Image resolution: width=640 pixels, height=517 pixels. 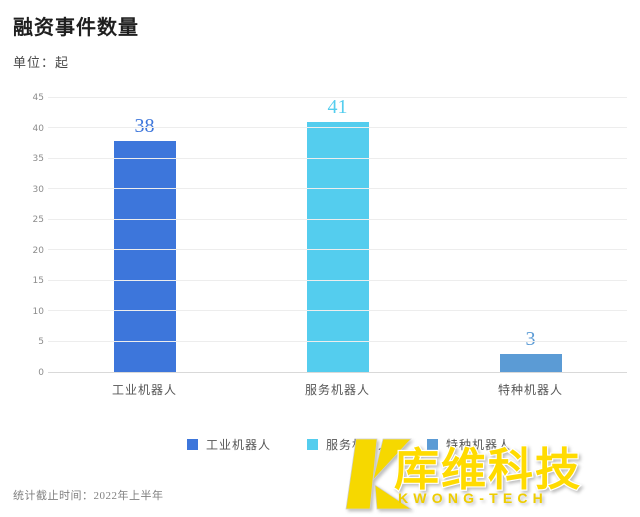 I want to click on kwong-tech-k-icon, so click(x=379, y=474).